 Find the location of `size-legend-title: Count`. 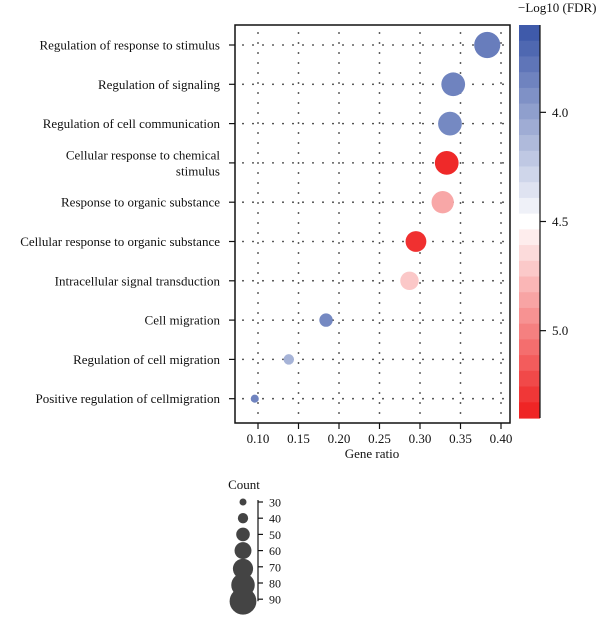

size-legend-title: Count is located at coordinates (244, 484).